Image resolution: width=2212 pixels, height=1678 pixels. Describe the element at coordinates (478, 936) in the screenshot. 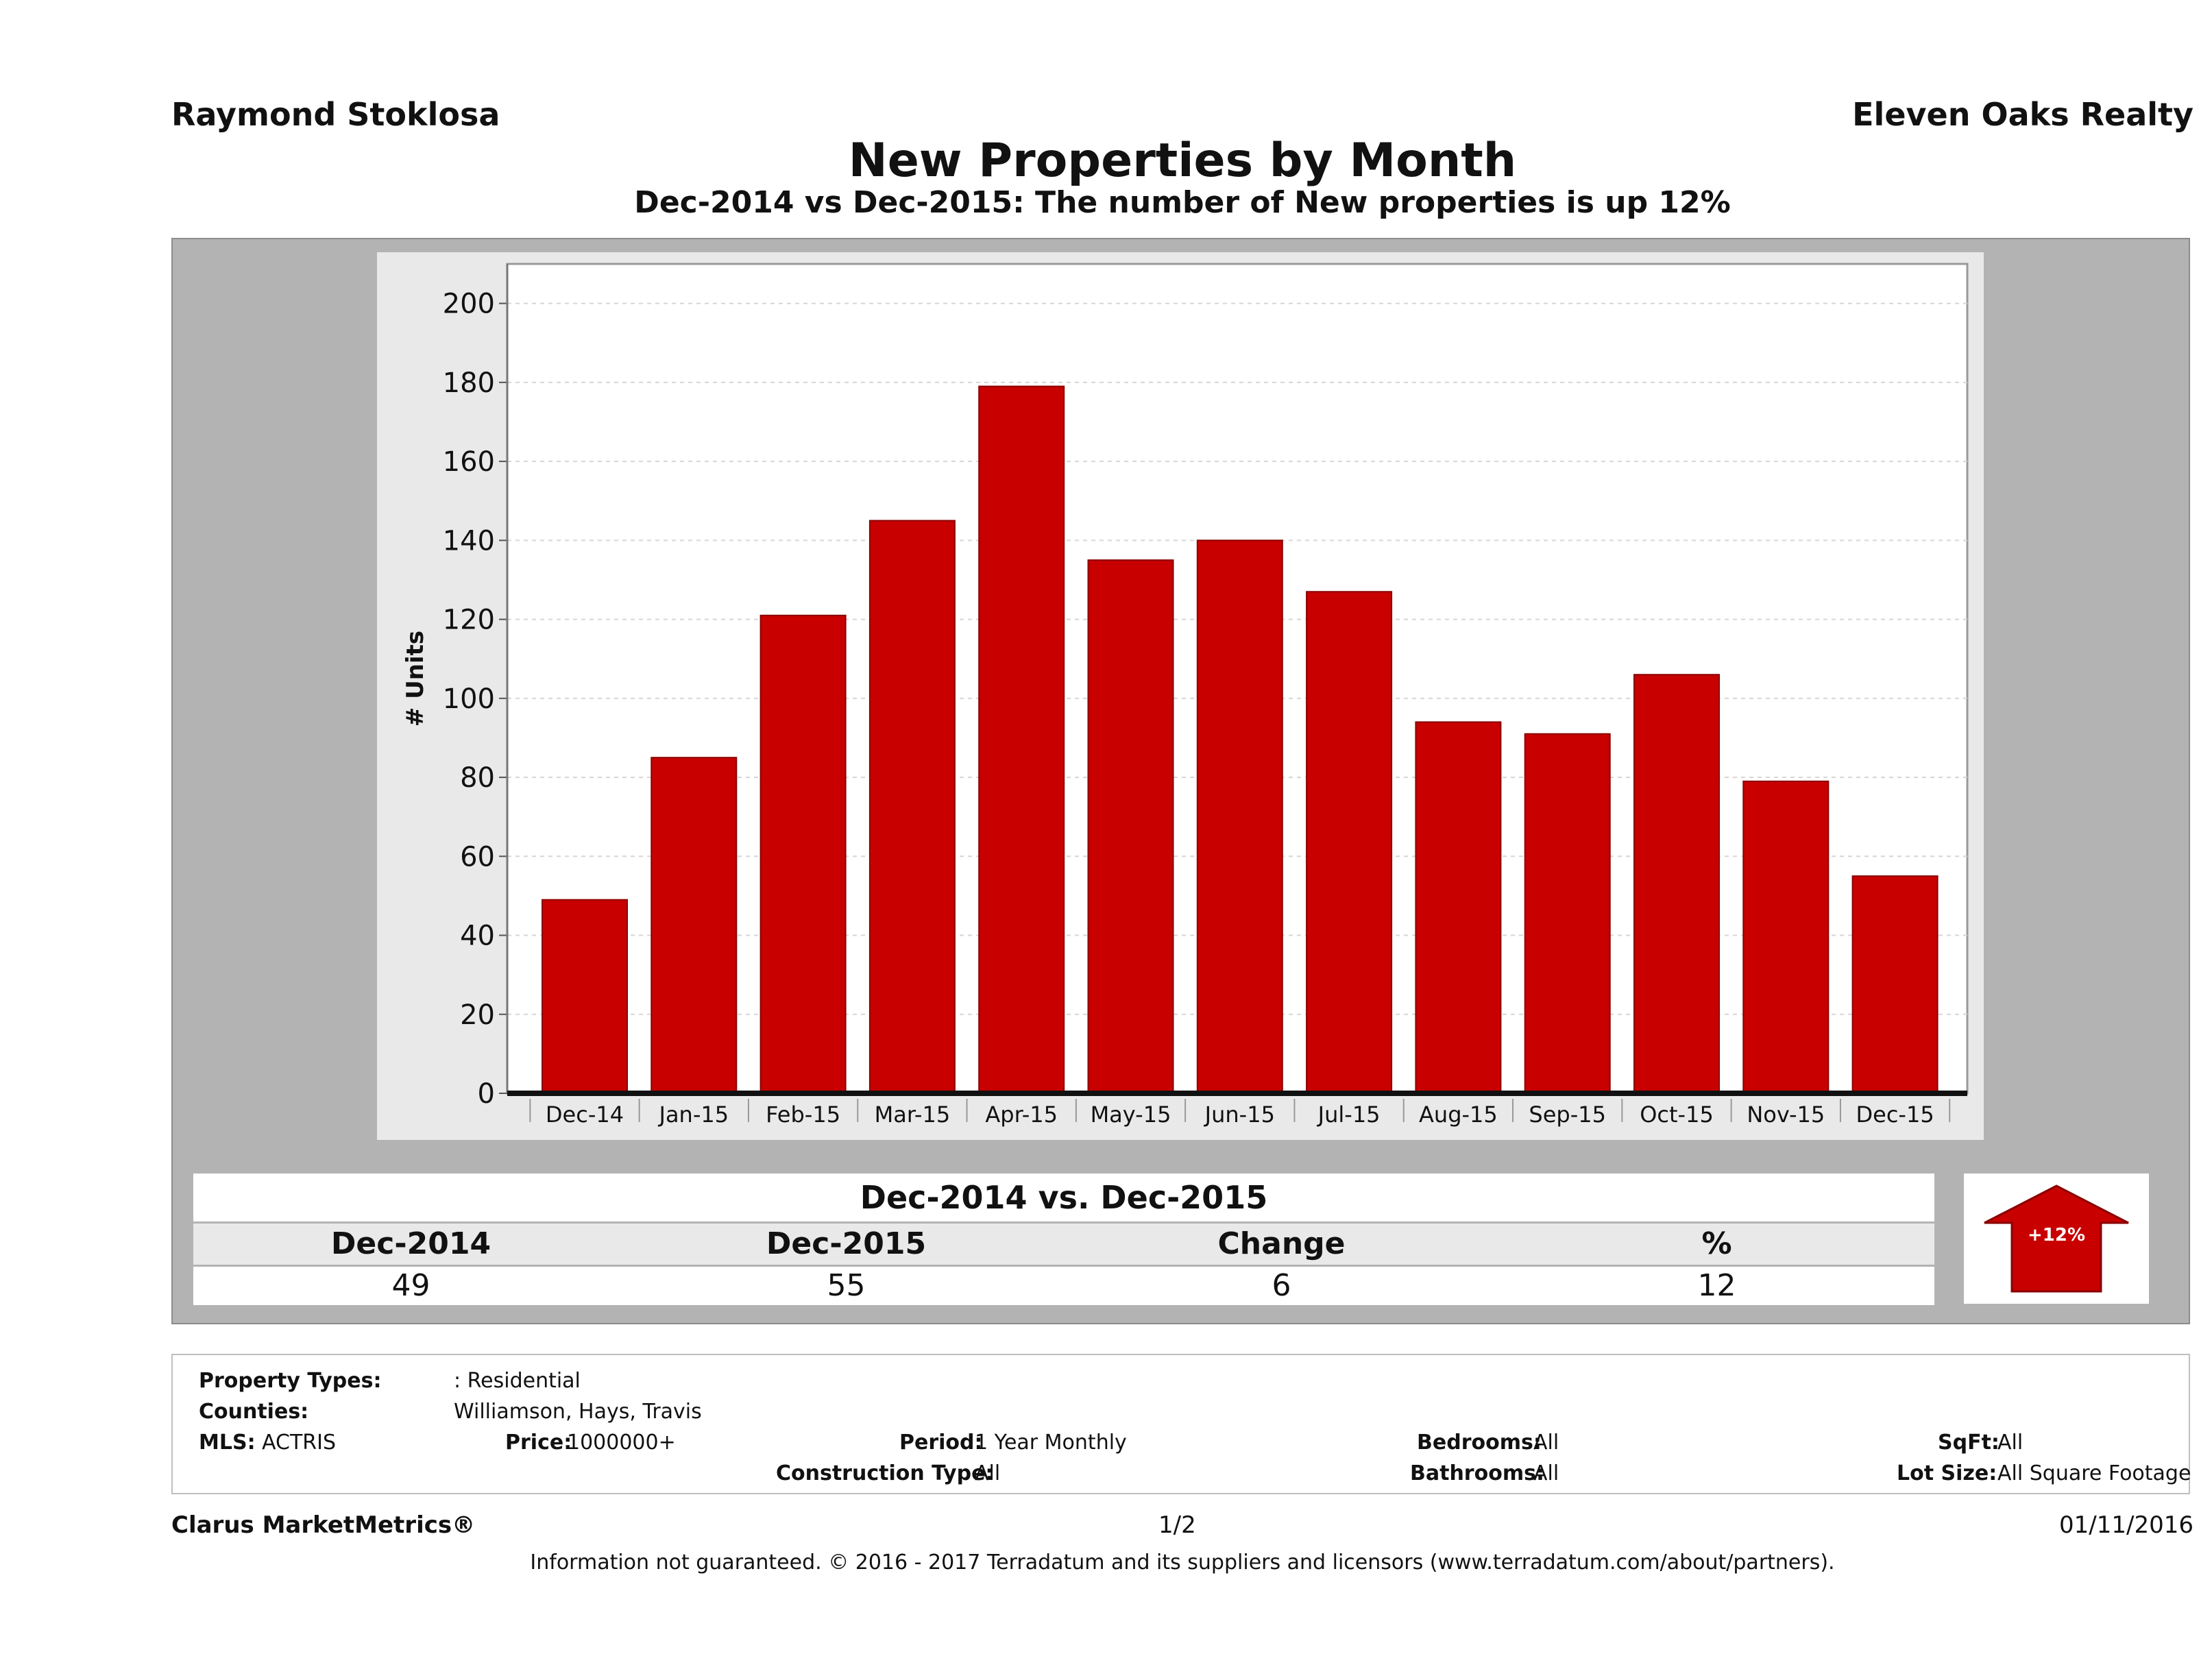

I see `y-tick-label: 40` at that location.